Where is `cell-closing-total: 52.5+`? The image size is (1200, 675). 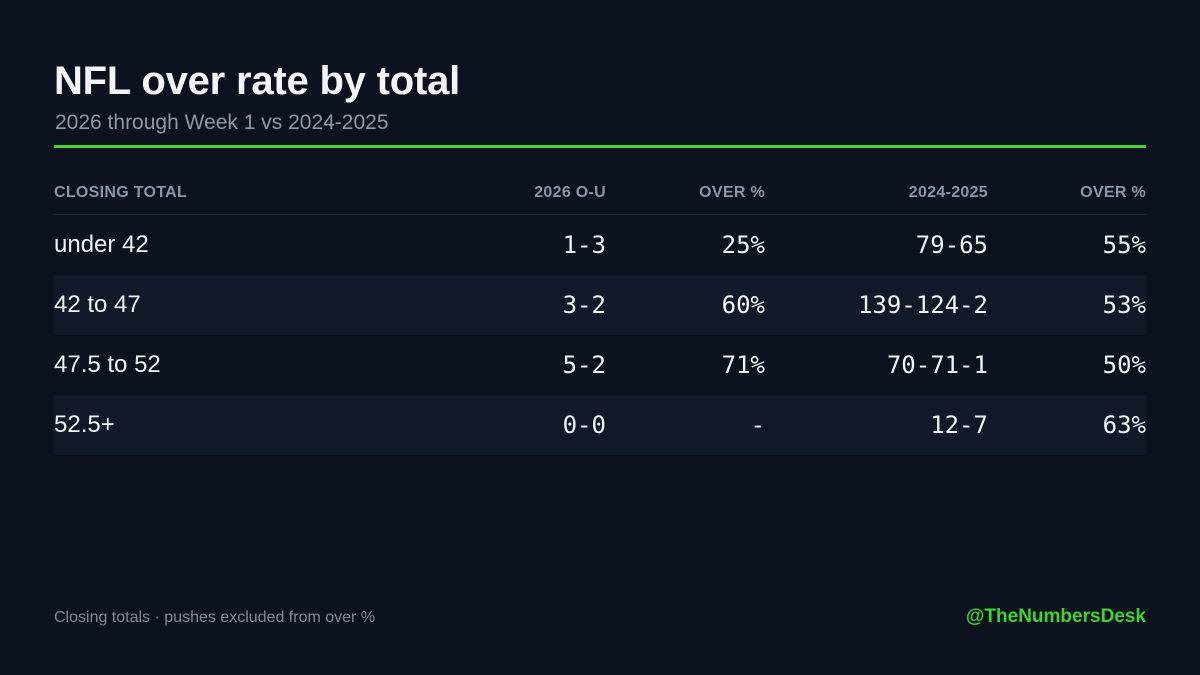
cell-closing-total: 52.5+ is located at coordinates (84, 424).